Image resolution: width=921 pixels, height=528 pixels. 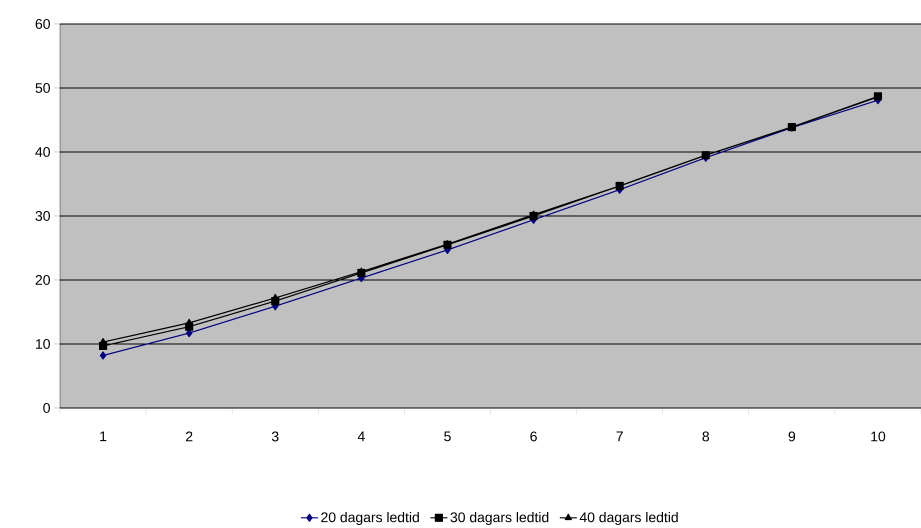 I want to click on x-tick-label: 1, so click(x=103, y=437).